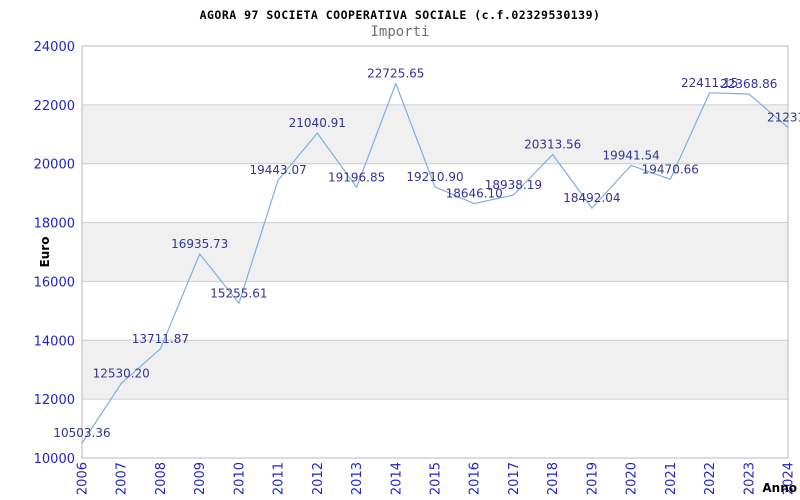 This screenshot has height=500, width=800. Describe the element at coordinates (83, 478) in the screenshot. I see `x-tick-label: 2006` at that location.